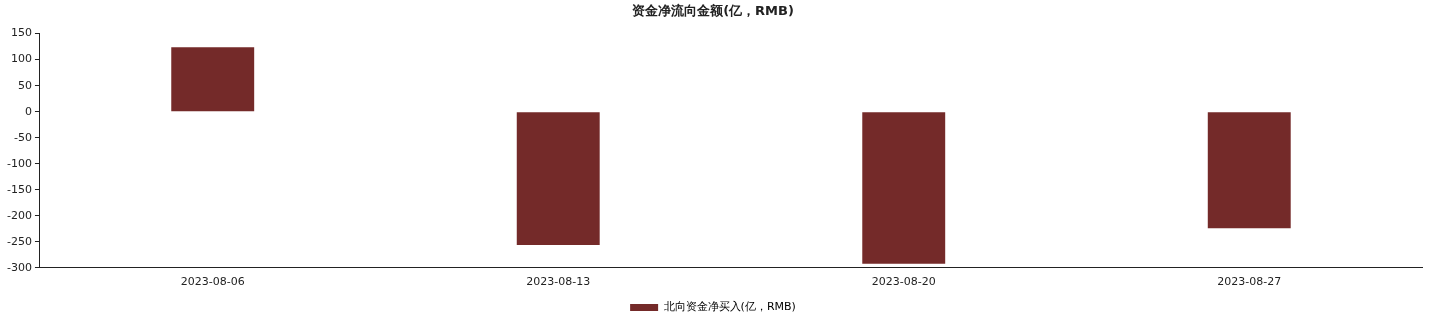 Image resolution: width=1452 pixels, height=323 pixels. Describe the element at coordinates (23, 137) in the screenshot. I see `y-tick-label: -50` at that location.